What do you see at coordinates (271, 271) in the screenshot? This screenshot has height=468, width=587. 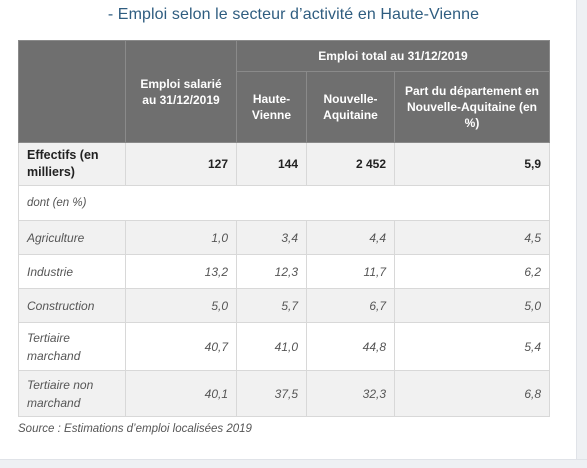 I see `cell-value: 12,3` at bounding box center [271, 271].